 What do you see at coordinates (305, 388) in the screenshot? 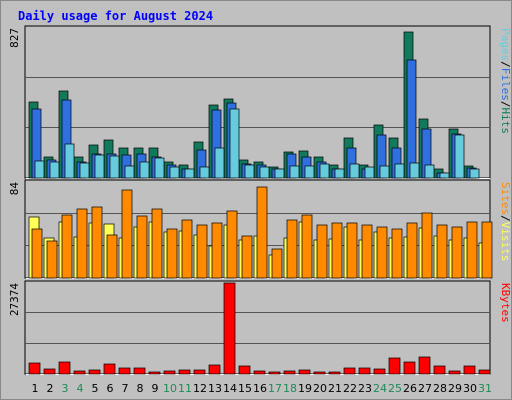
I see `day-label-19: 19` at bounding box center [305, 388].